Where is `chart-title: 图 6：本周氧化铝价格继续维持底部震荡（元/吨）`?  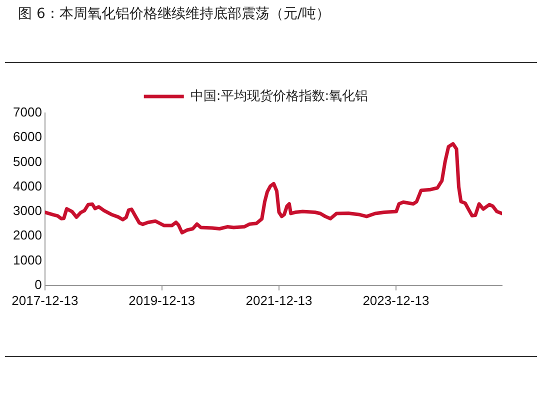
chart-title: 图 6：本周氧化铝价格继续维持底部震荡（元/吨） is located at coordinates (174, 14).